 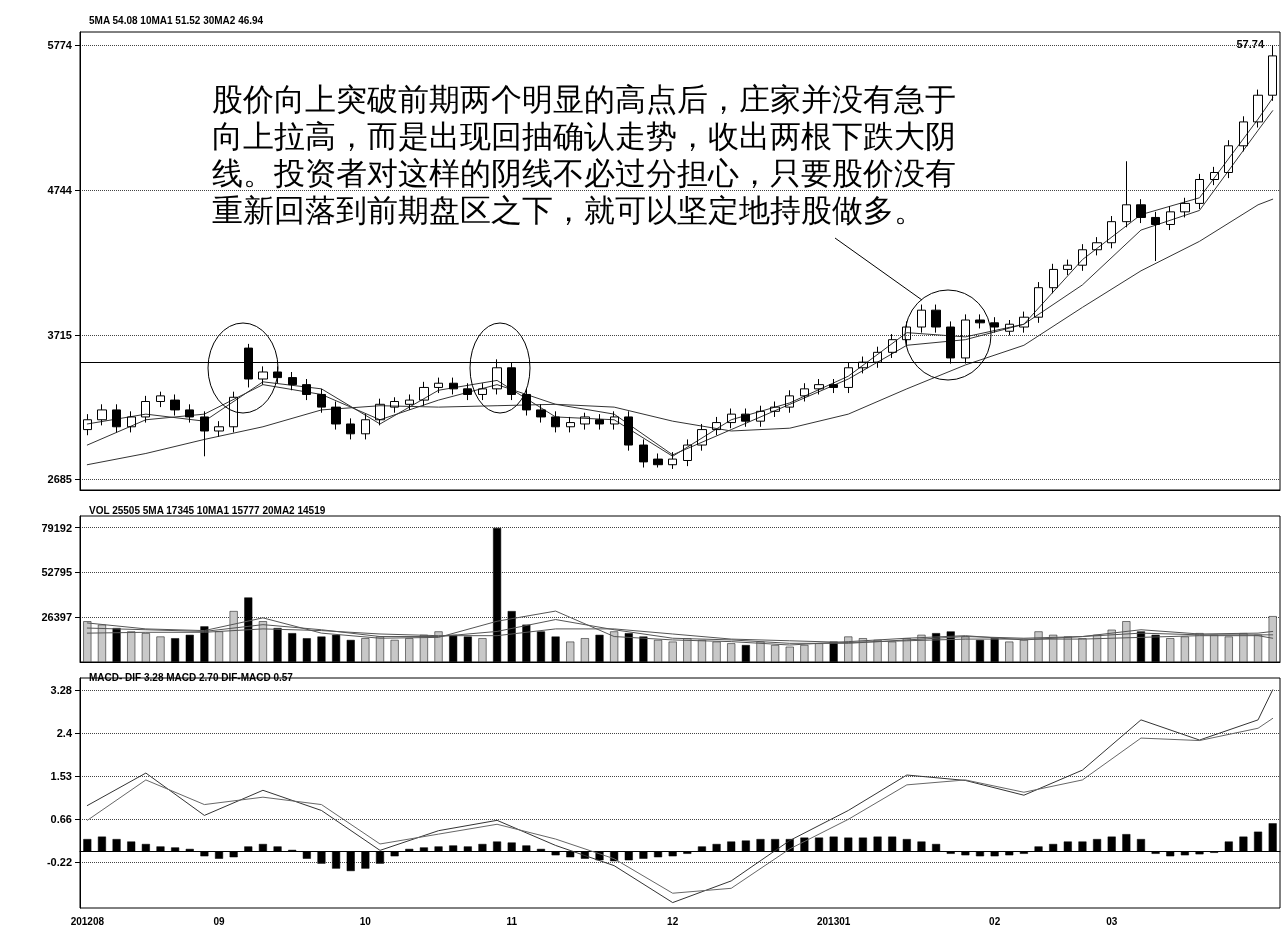 I want to click on x-tick-label: 12, so click(x=673, y=921).